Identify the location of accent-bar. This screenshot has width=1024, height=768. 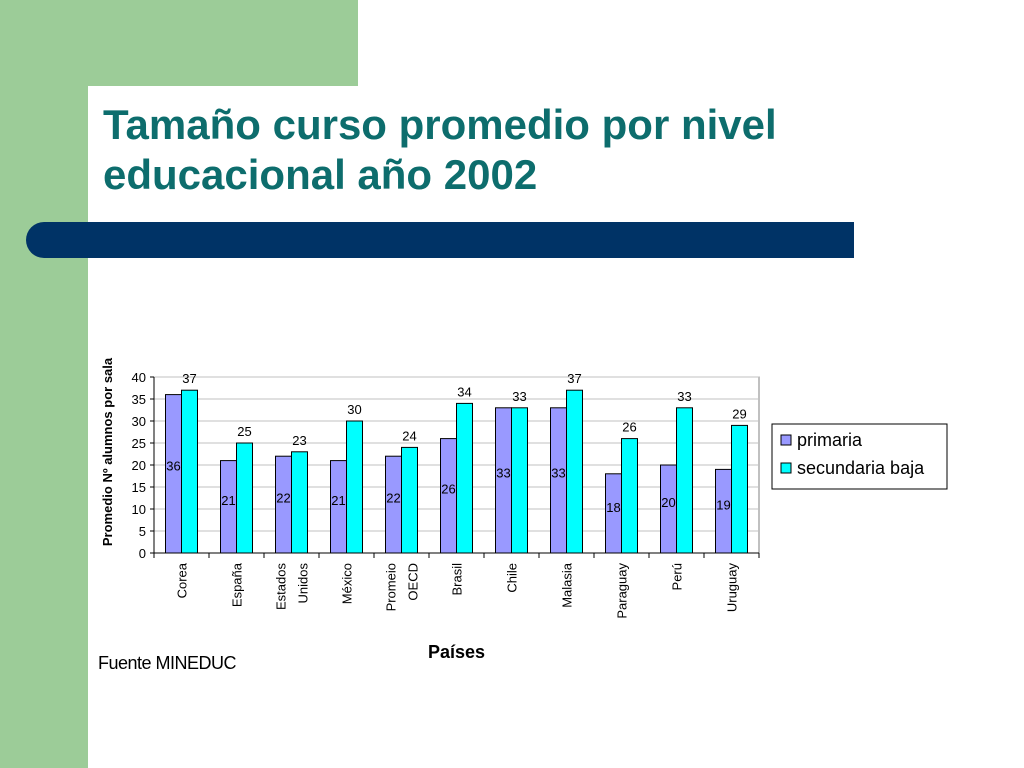
(440, 240).